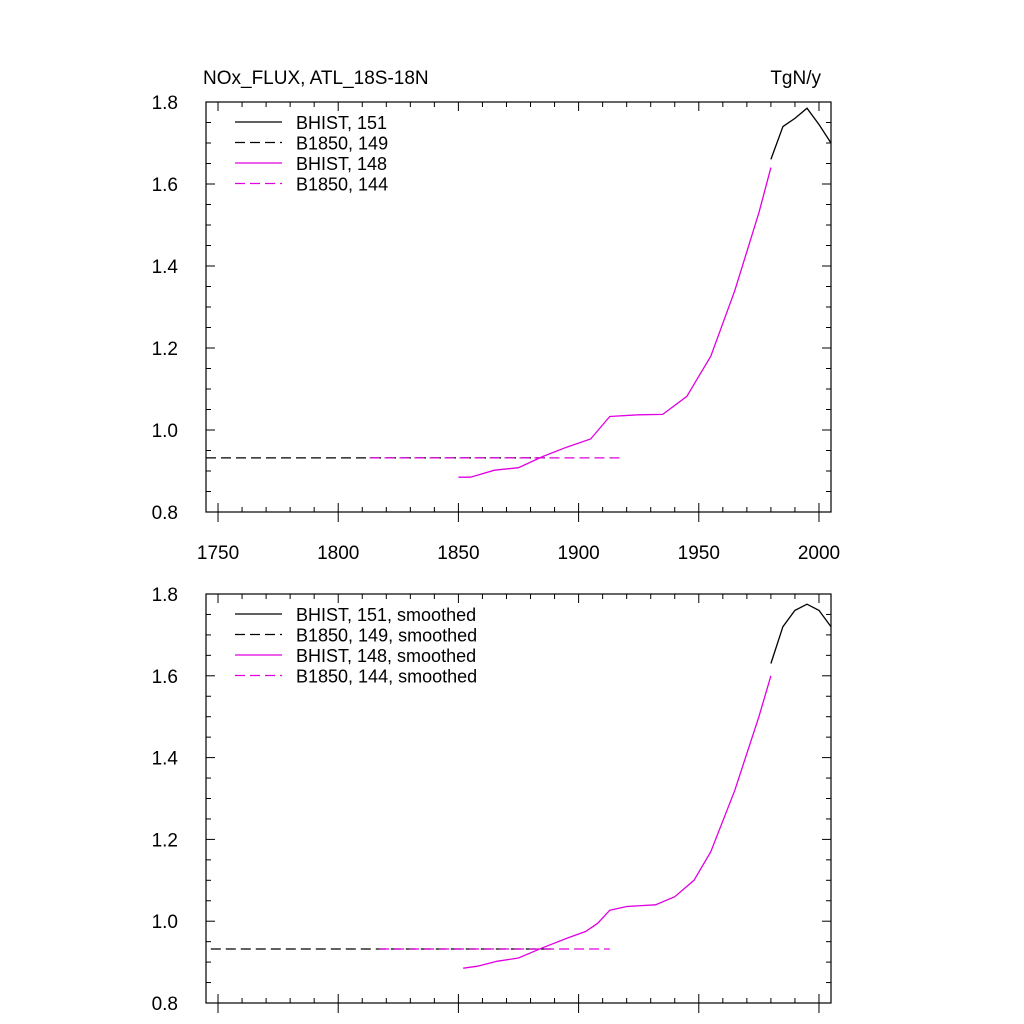  What do you see at coordinates (165, 595) in the screenshot?
I see `panel-bottom-y-tick-label: 1.8` at bounding box center [165, 595].